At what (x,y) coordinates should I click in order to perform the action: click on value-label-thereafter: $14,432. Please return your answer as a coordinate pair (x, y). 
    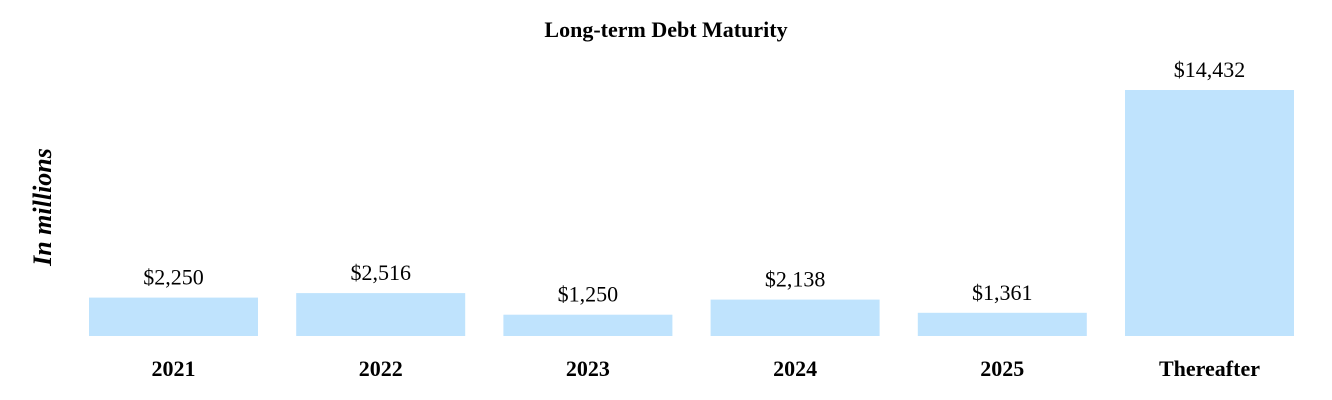
    Looking at the image, I should click on (1210, 69).